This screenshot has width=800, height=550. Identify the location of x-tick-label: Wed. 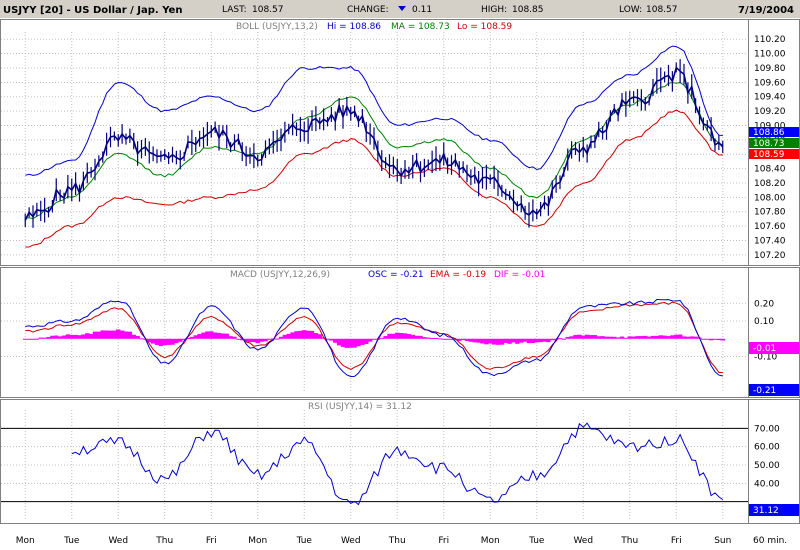
(351, 541).